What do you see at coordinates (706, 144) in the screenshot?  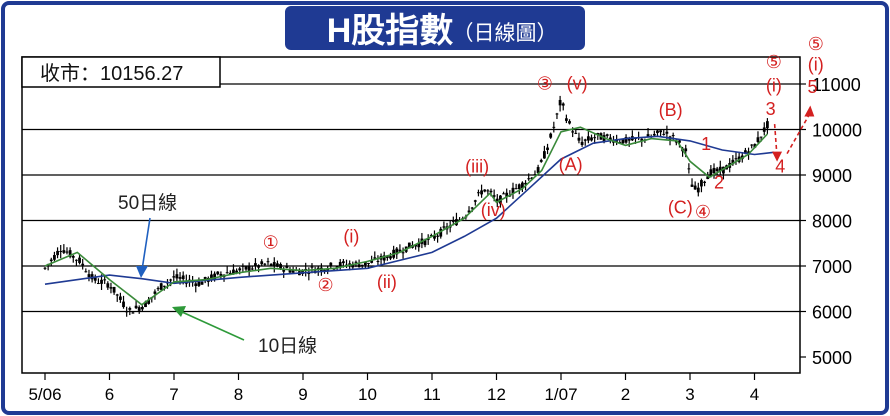 I see `wave-label: 1` at bounding box center [706, 144].